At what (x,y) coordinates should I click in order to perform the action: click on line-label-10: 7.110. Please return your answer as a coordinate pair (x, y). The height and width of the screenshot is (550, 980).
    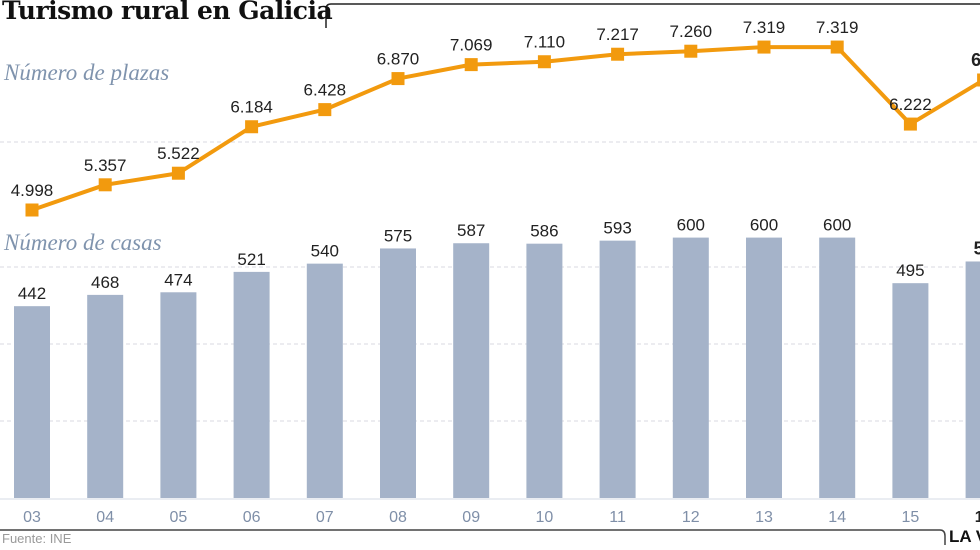
    Looking at the image, I should click on (544, 42).